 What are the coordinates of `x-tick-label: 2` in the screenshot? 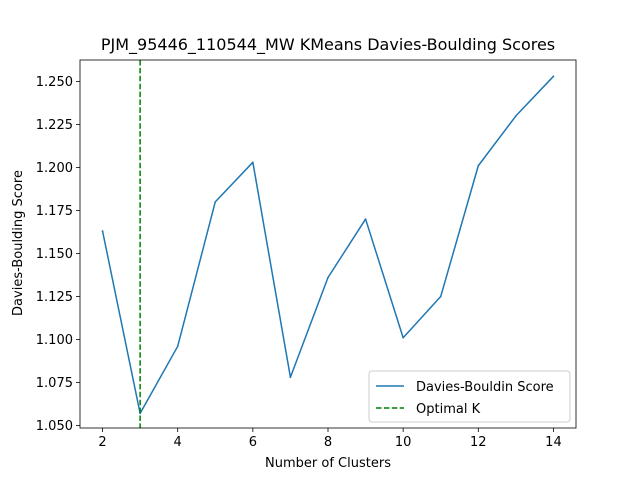 It's located at (102, 442).